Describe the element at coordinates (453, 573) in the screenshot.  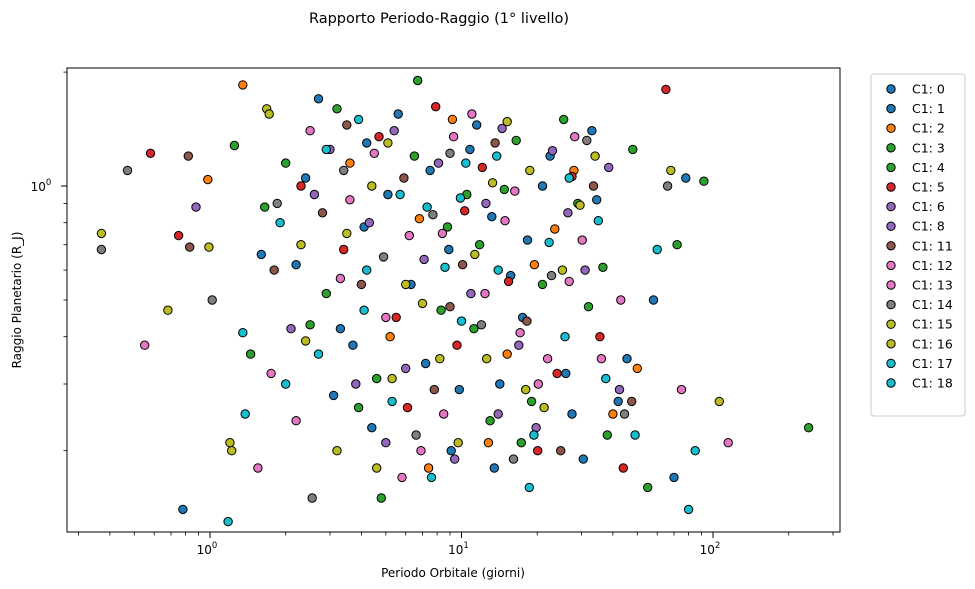
I see `x-axis-label: Periodo Orbitale (giorni)` at that location.